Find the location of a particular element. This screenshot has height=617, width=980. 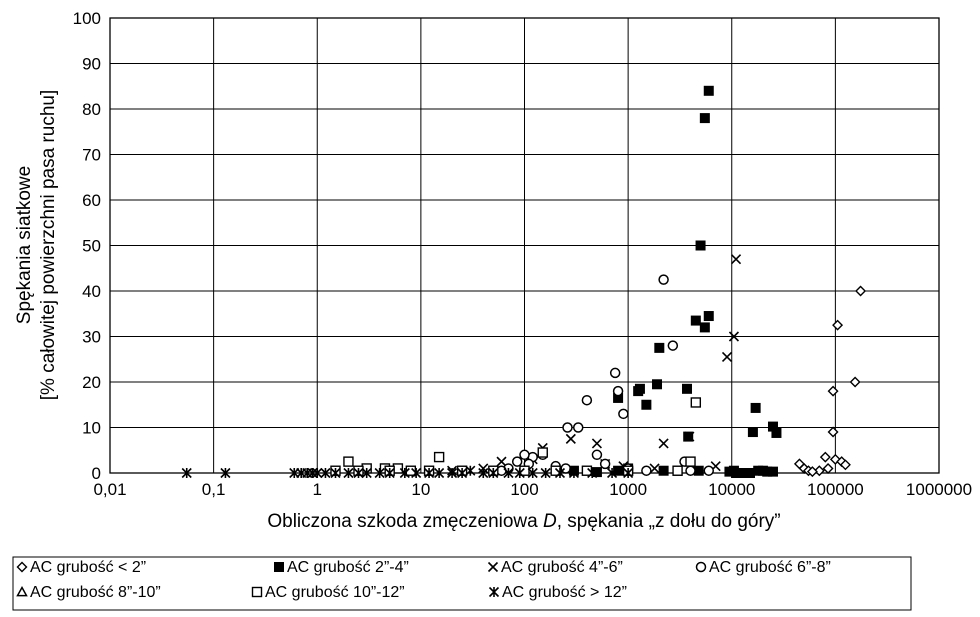

x-tick-label: 100000 is located at coordinates (835, 489).